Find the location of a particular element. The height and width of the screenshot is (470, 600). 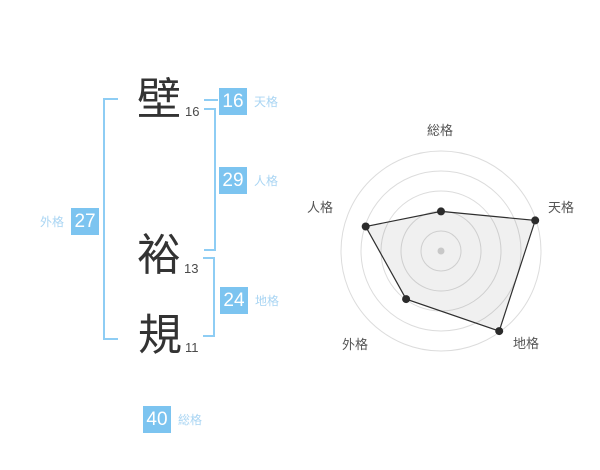

radar-axis-gaikaku: 外格 is located at coordinates (355, 344).